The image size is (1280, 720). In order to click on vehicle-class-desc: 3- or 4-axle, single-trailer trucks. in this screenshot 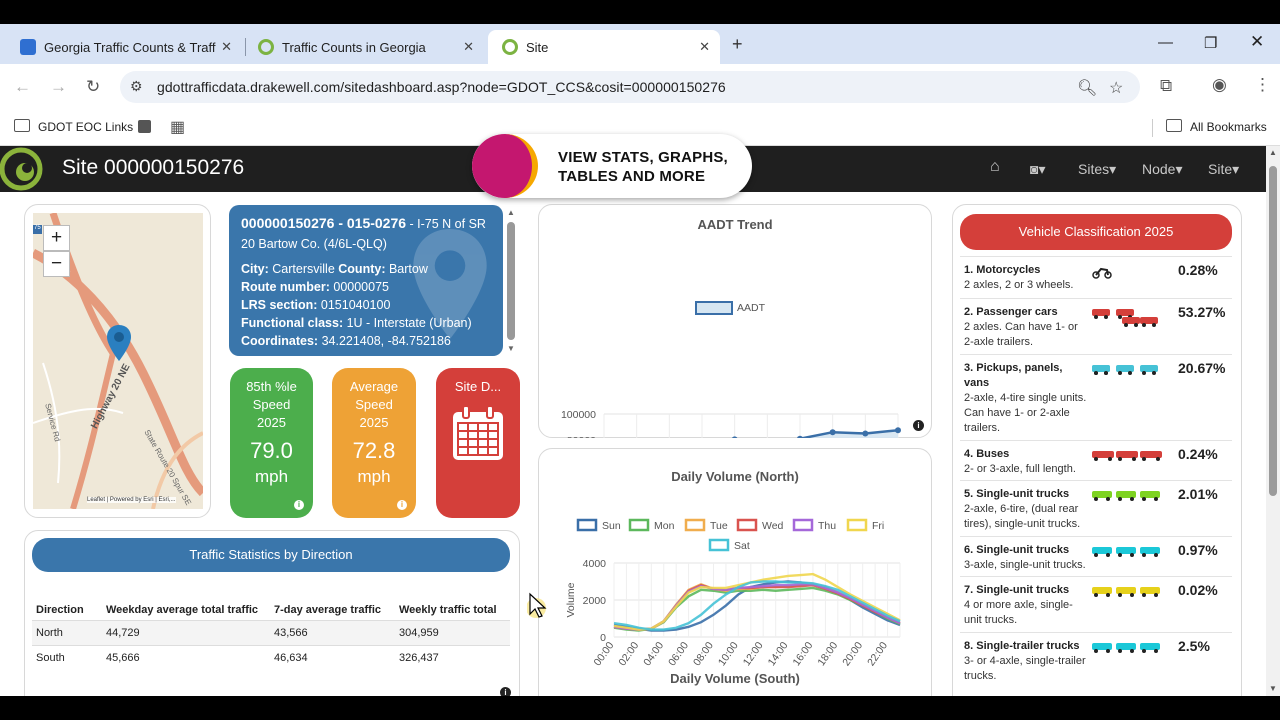, I will do `click(1025, 668)`.